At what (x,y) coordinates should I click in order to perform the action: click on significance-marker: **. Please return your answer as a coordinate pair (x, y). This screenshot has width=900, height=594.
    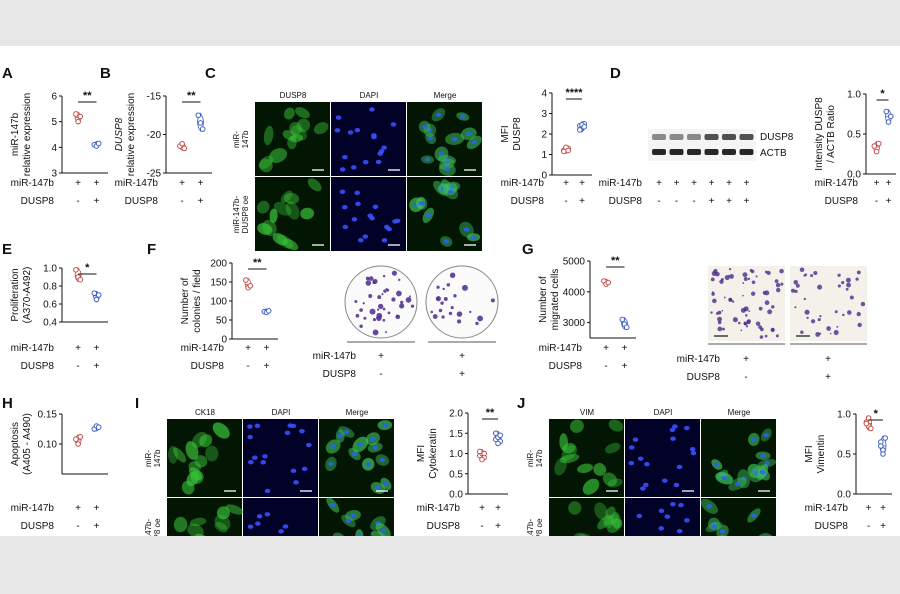
    Looking at the image, I should click on (490, 413).